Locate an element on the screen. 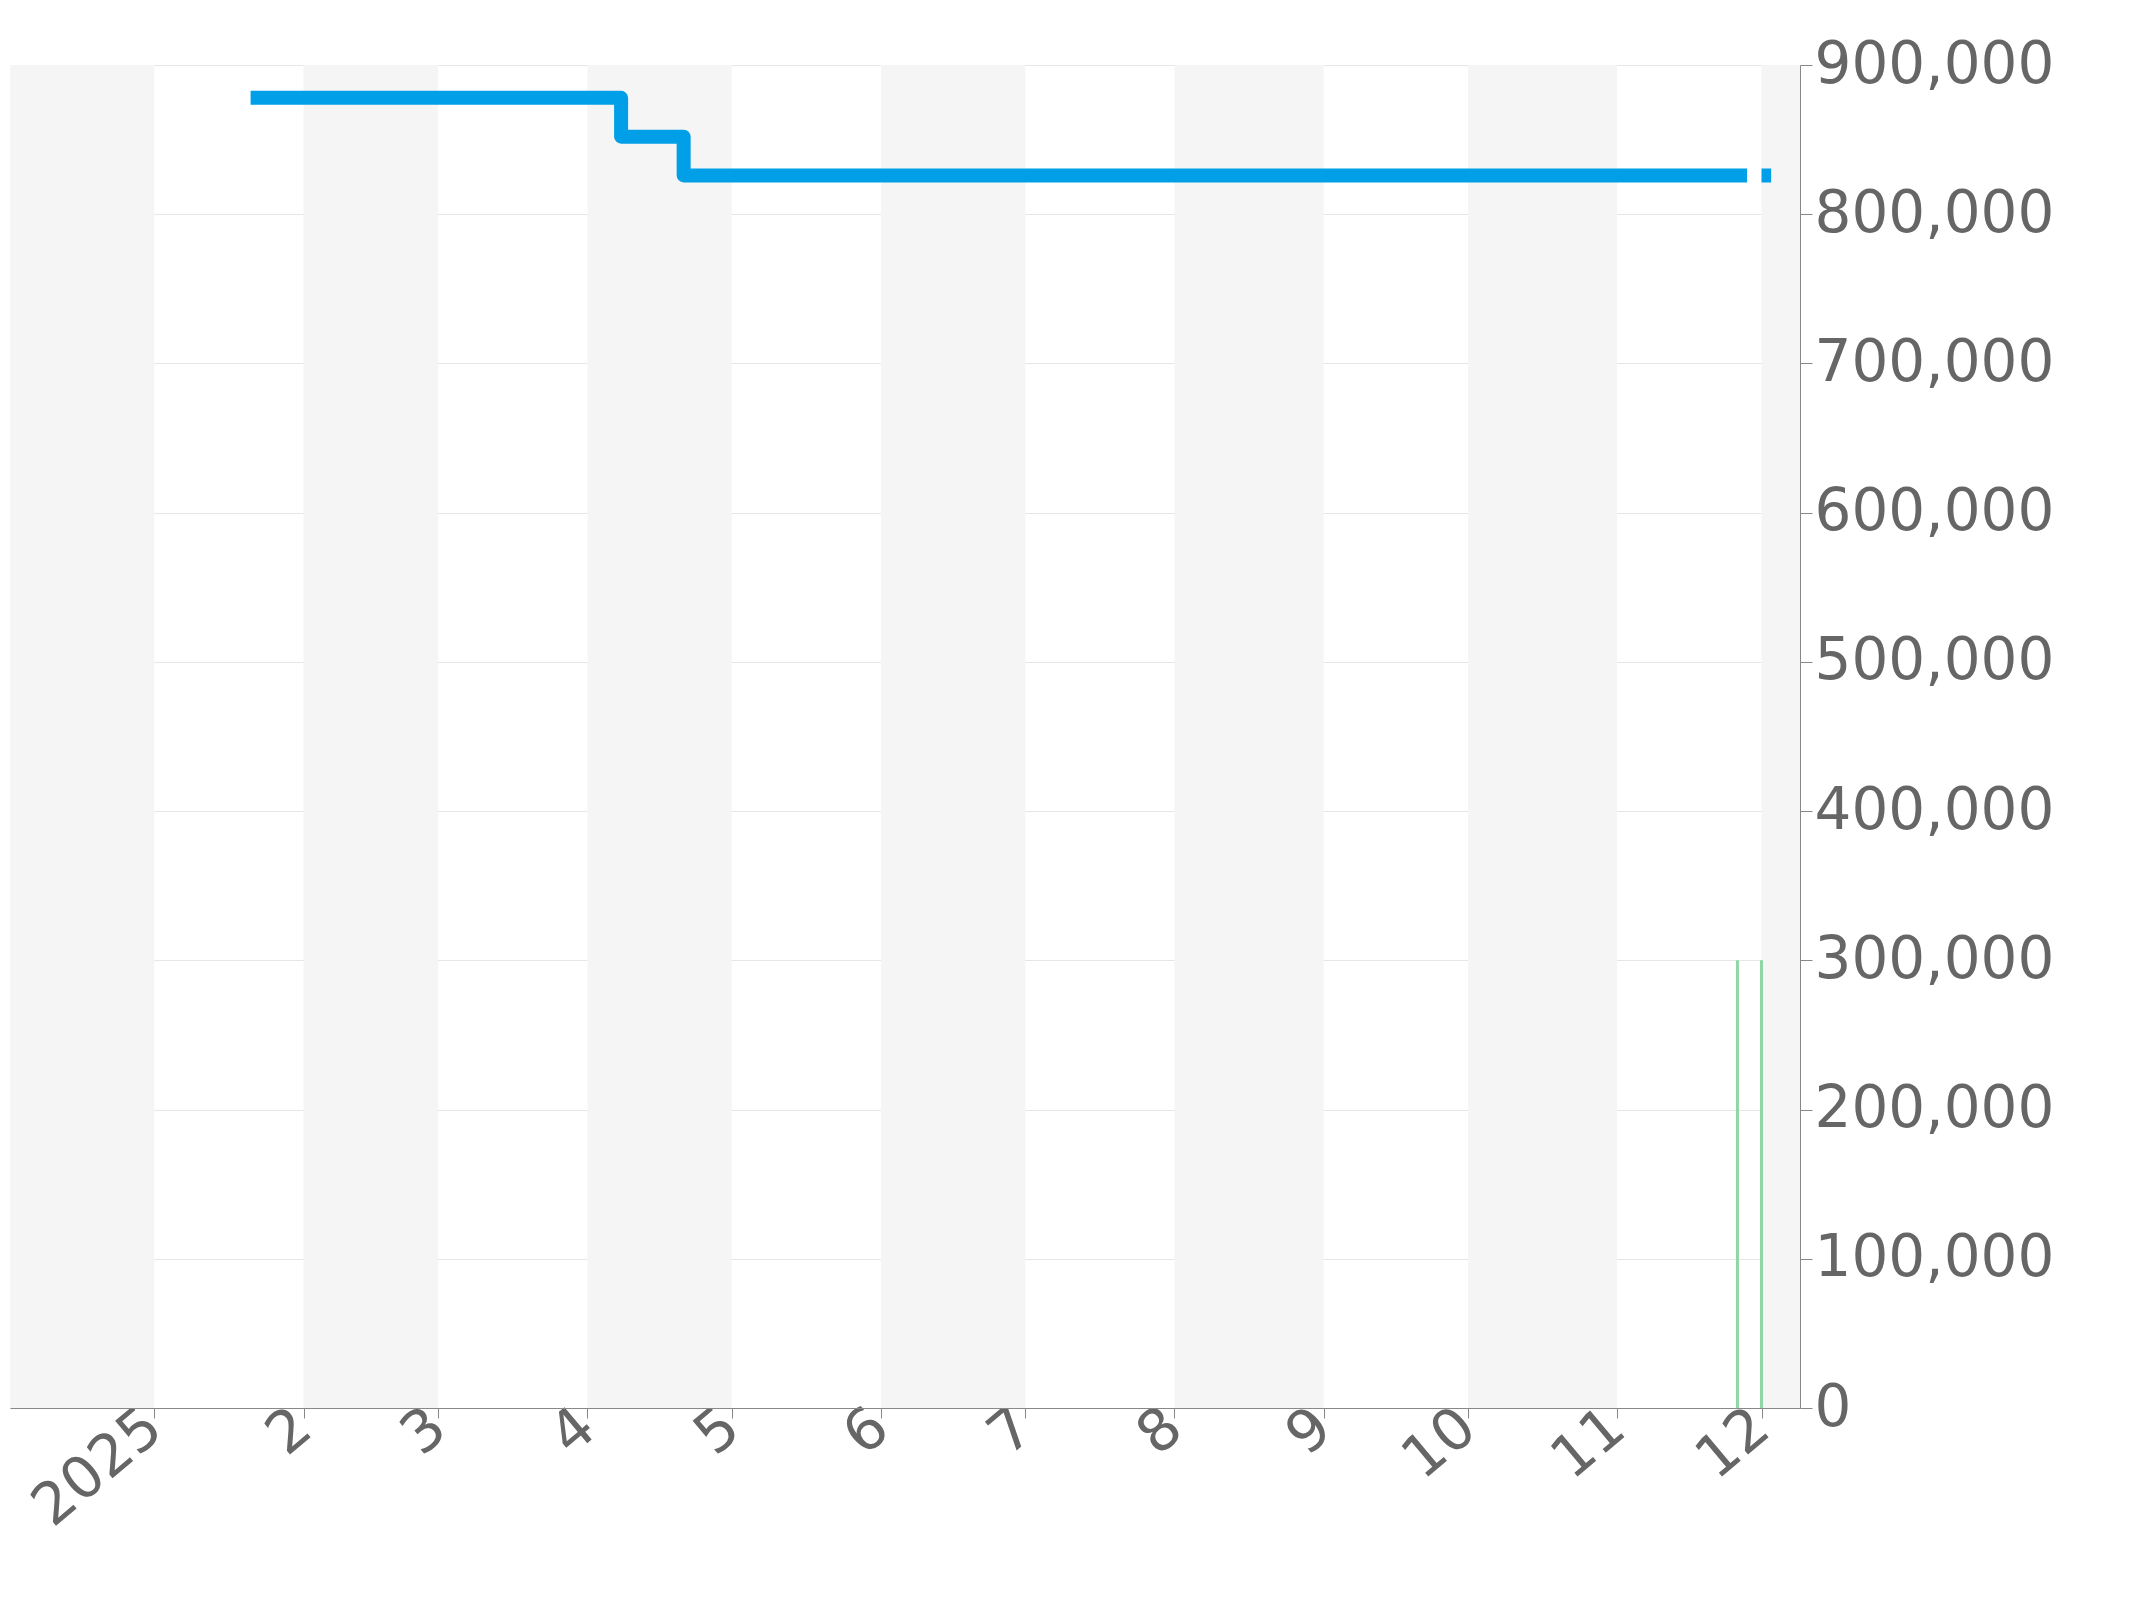 This screenshot has height=1600, width=2144. x-tick-label: 4 is located at coordinates (571, 1430).